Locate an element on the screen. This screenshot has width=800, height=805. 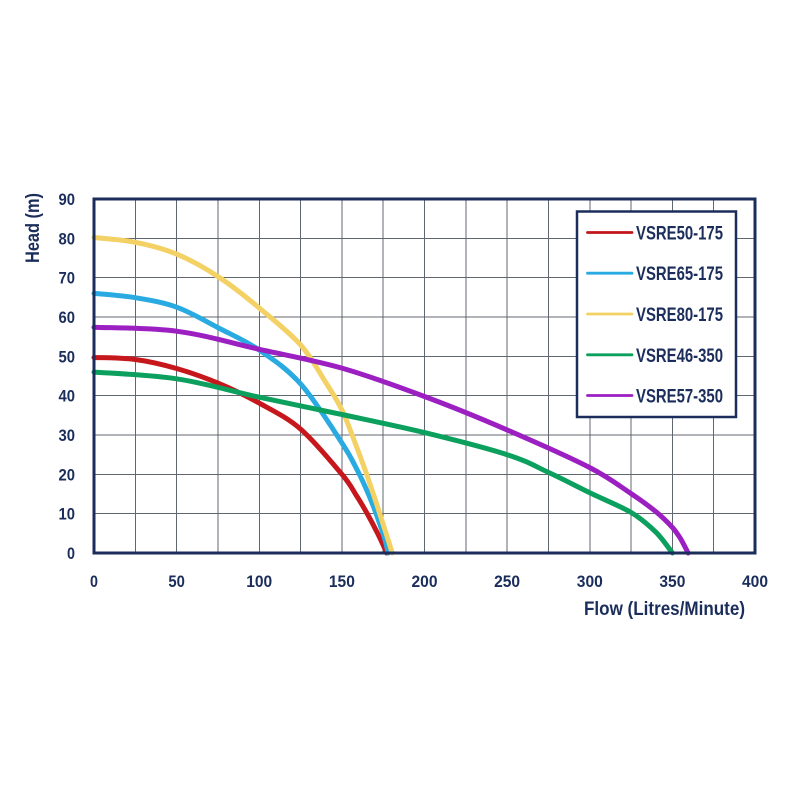
svg-text: VSRE46-350 is located at coordinates (679, 356).